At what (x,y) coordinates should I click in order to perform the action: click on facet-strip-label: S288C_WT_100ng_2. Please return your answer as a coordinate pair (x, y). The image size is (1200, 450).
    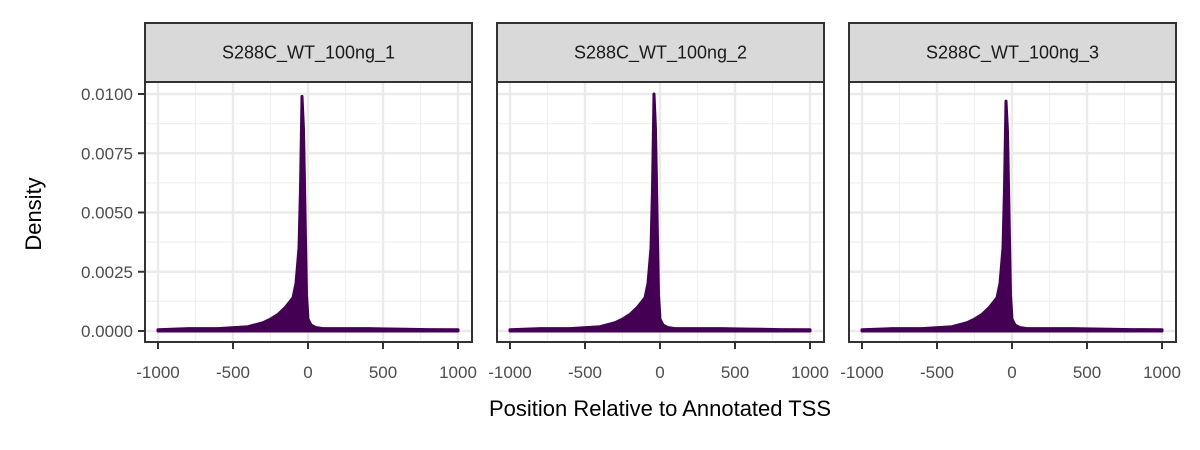
    Looking at the image, I should click on (660, 53).